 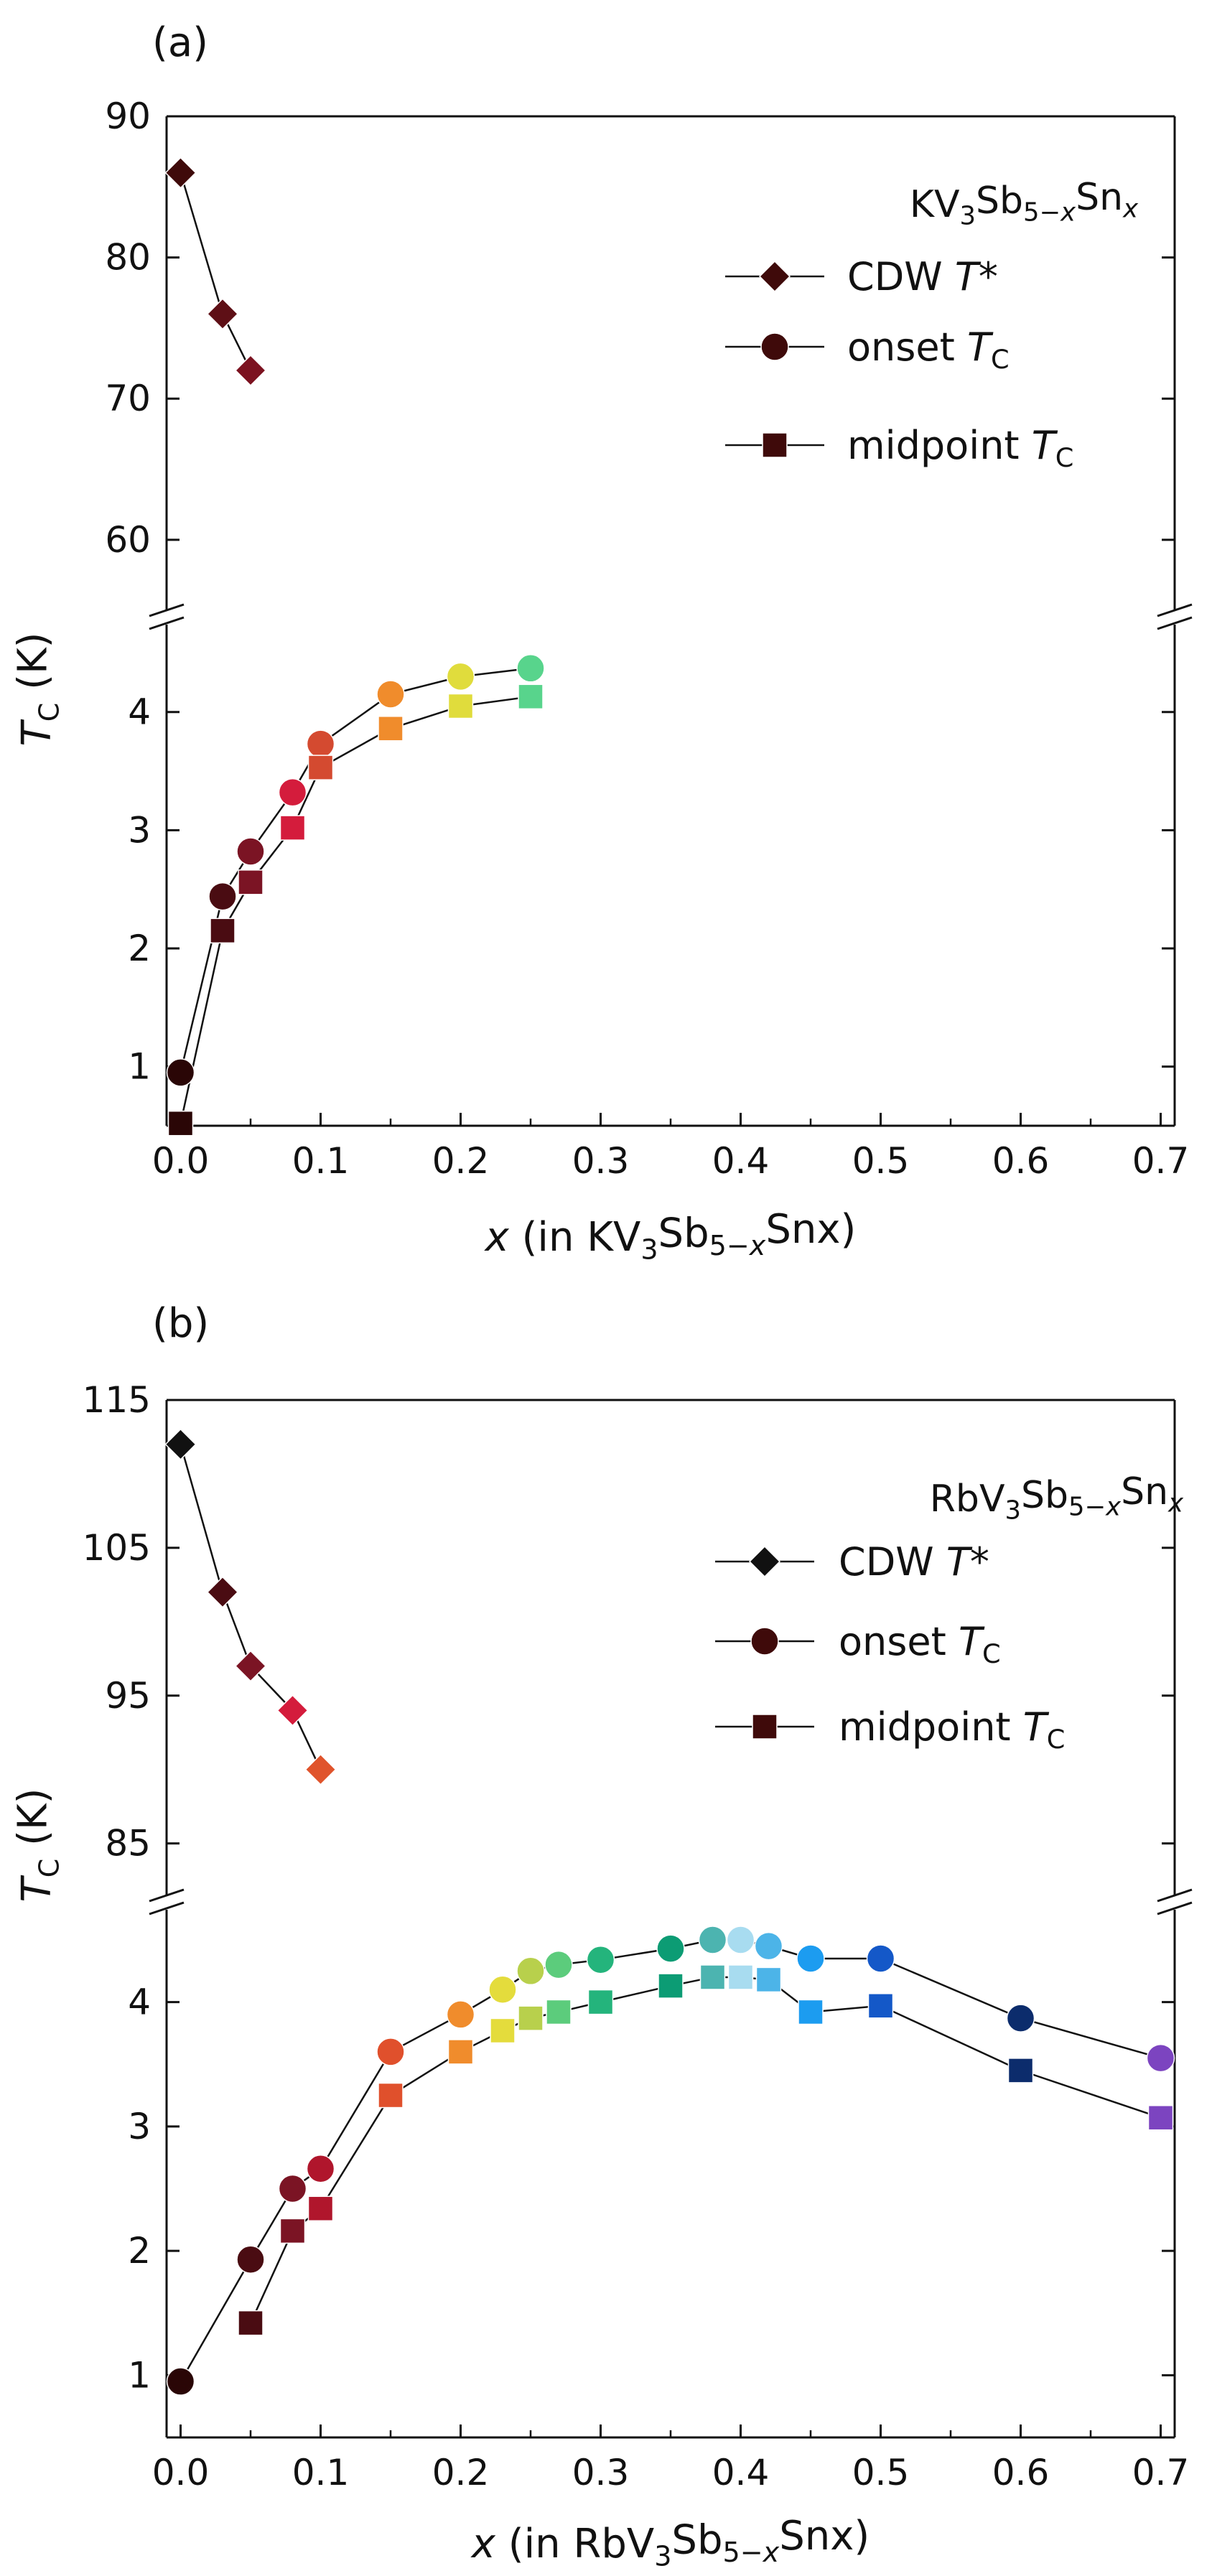 What do you see at coordinates (180, 1323) in the screenshot?
I see `panel-label: (b)` at bounding box center [180, 1323].